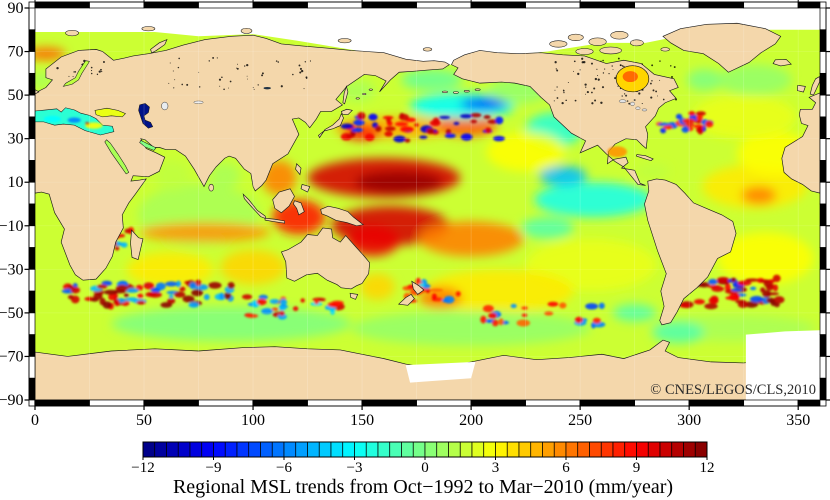  I want to click on land-novaya-zemlya, so click(159, 46).